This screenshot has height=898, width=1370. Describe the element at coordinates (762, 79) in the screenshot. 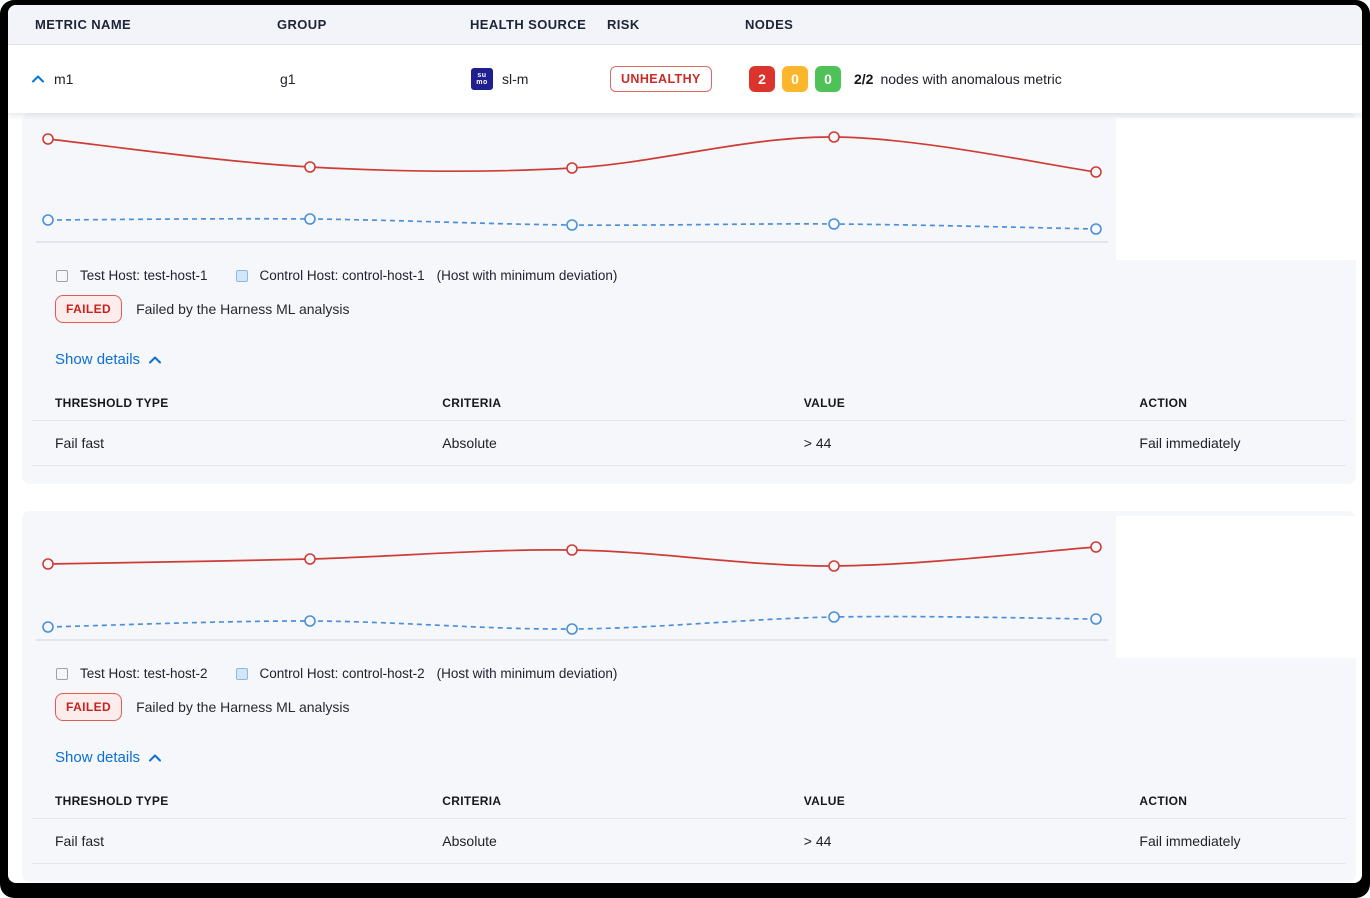

I see `error-nodes-badge: 2` at that location.